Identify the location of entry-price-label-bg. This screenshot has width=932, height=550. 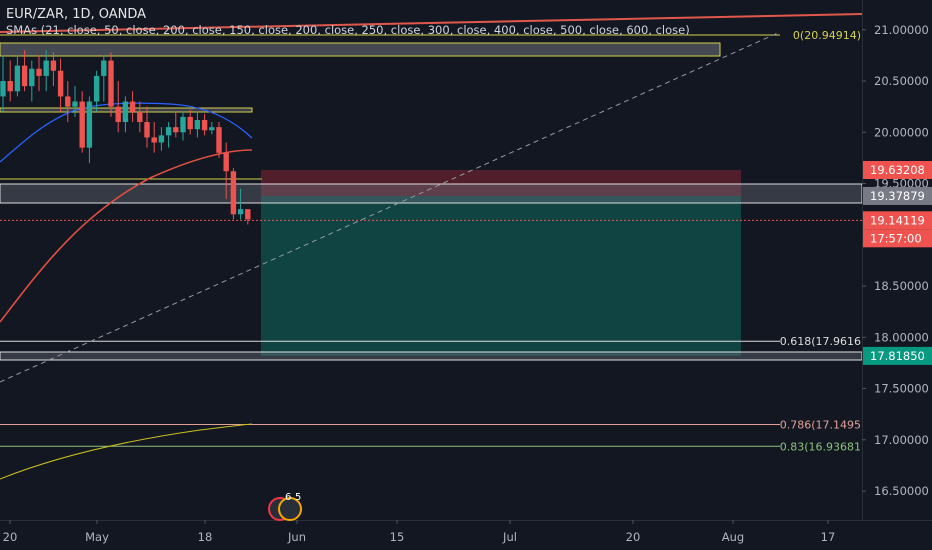
(897, 195).